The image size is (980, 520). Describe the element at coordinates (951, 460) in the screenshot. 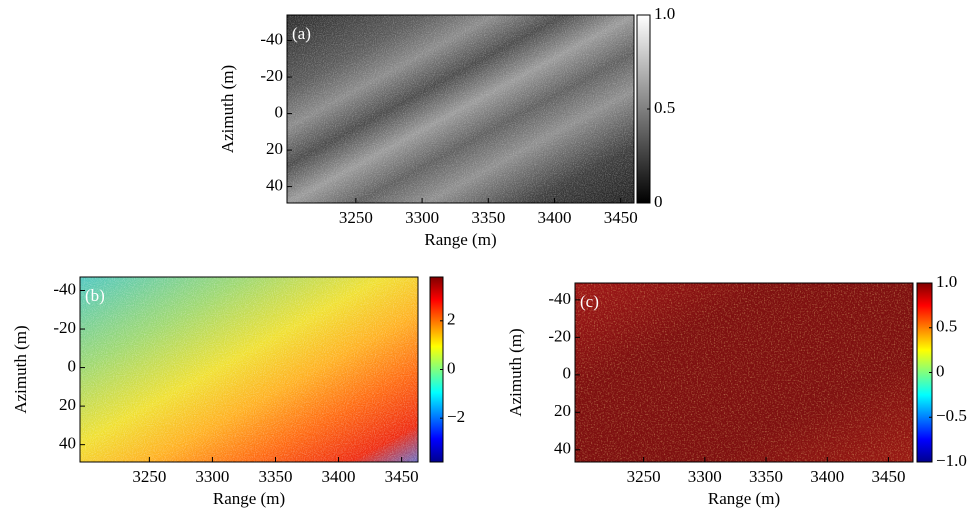

I see `colorbar-tick-label: −1.0` at that location.